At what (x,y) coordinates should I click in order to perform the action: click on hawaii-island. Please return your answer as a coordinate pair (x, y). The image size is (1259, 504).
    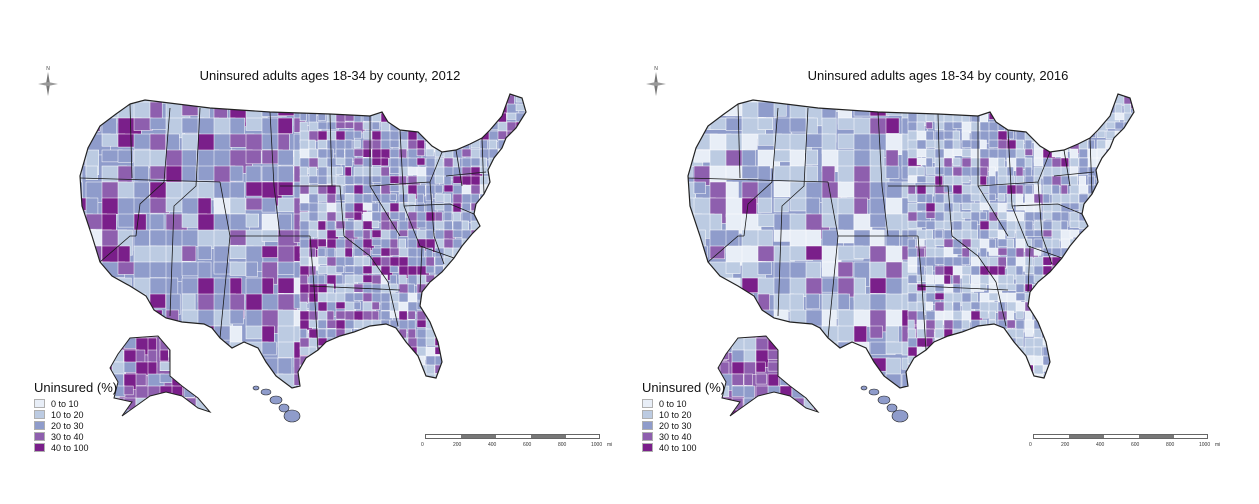
    Looking at the image, I should click on (266, 392).